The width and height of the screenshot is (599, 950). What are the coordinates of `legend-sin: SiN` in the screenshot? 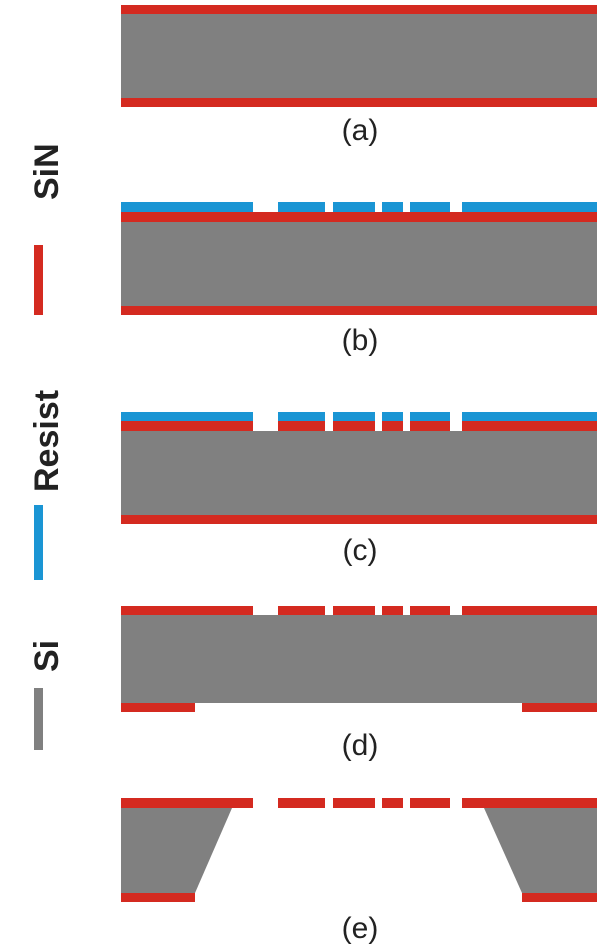 It's located at (47, 171).